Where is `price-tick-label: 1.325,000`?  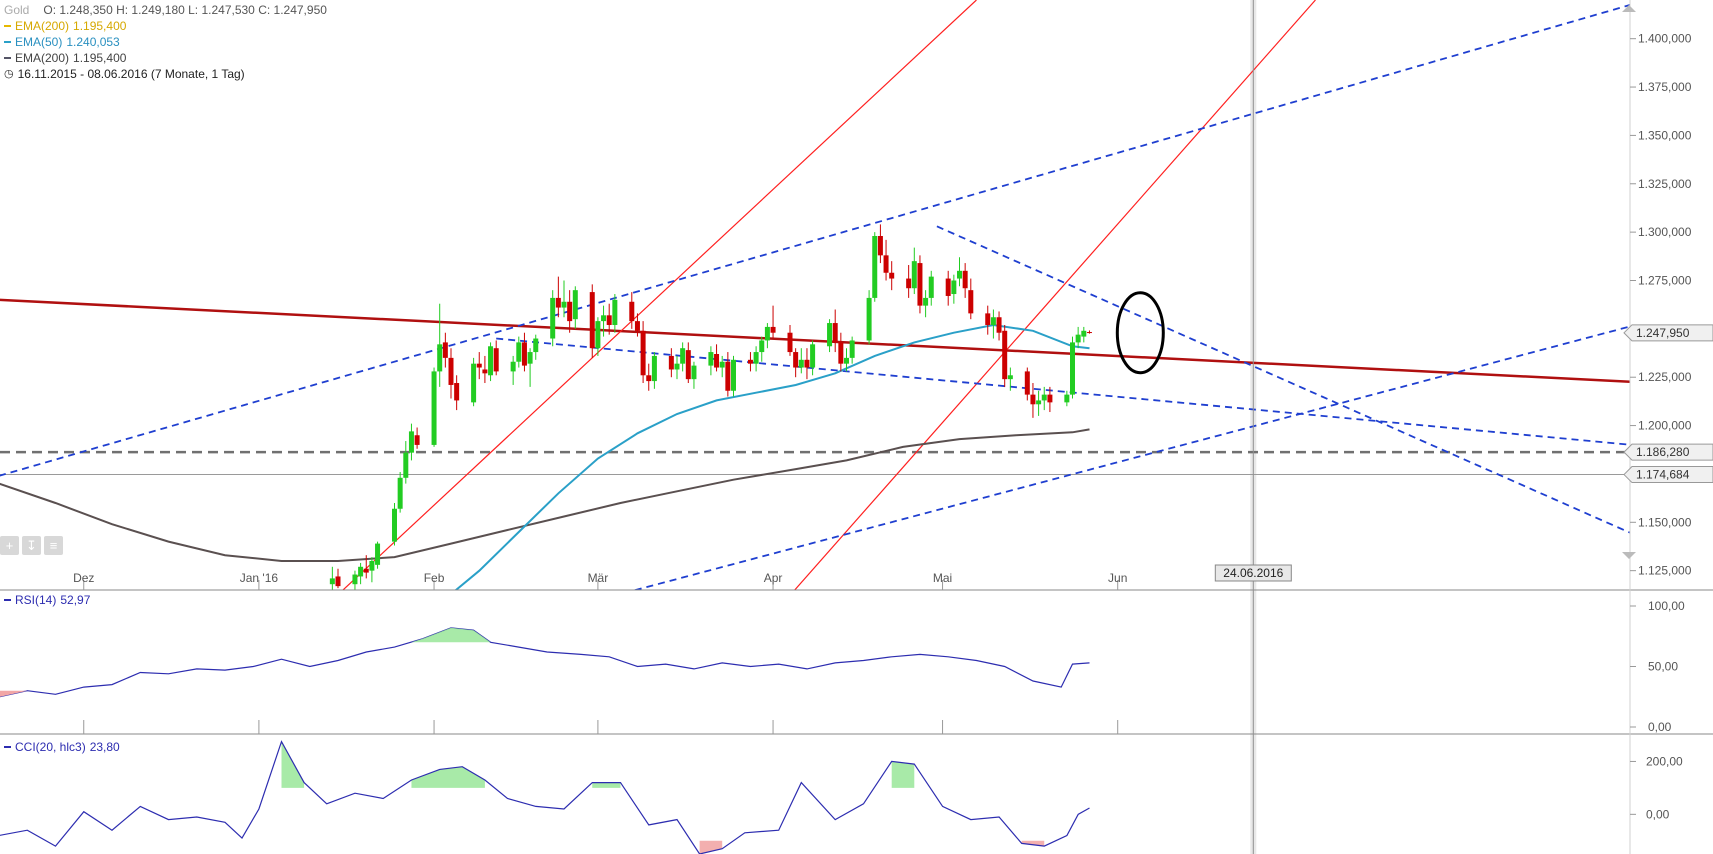
price-tick-label: 1.325,000 is located at coordinates (1665, 184).